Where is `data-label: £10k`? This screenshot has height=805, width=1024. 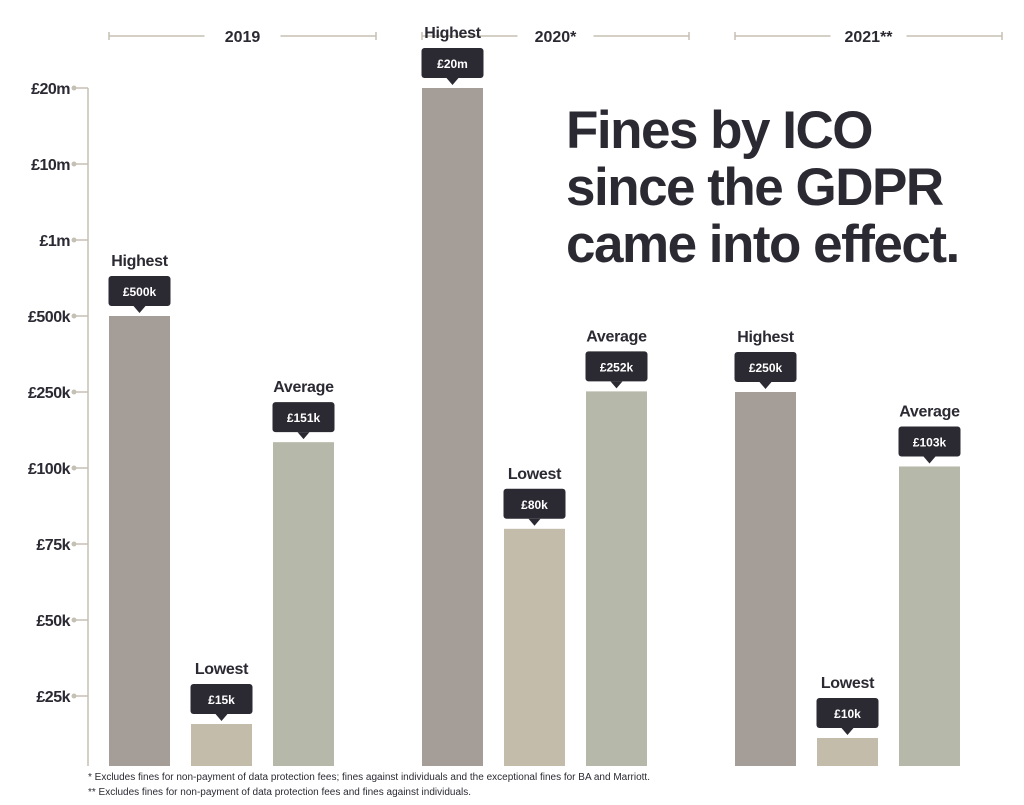
data-label: £10k is located at coordinates (847, 714).